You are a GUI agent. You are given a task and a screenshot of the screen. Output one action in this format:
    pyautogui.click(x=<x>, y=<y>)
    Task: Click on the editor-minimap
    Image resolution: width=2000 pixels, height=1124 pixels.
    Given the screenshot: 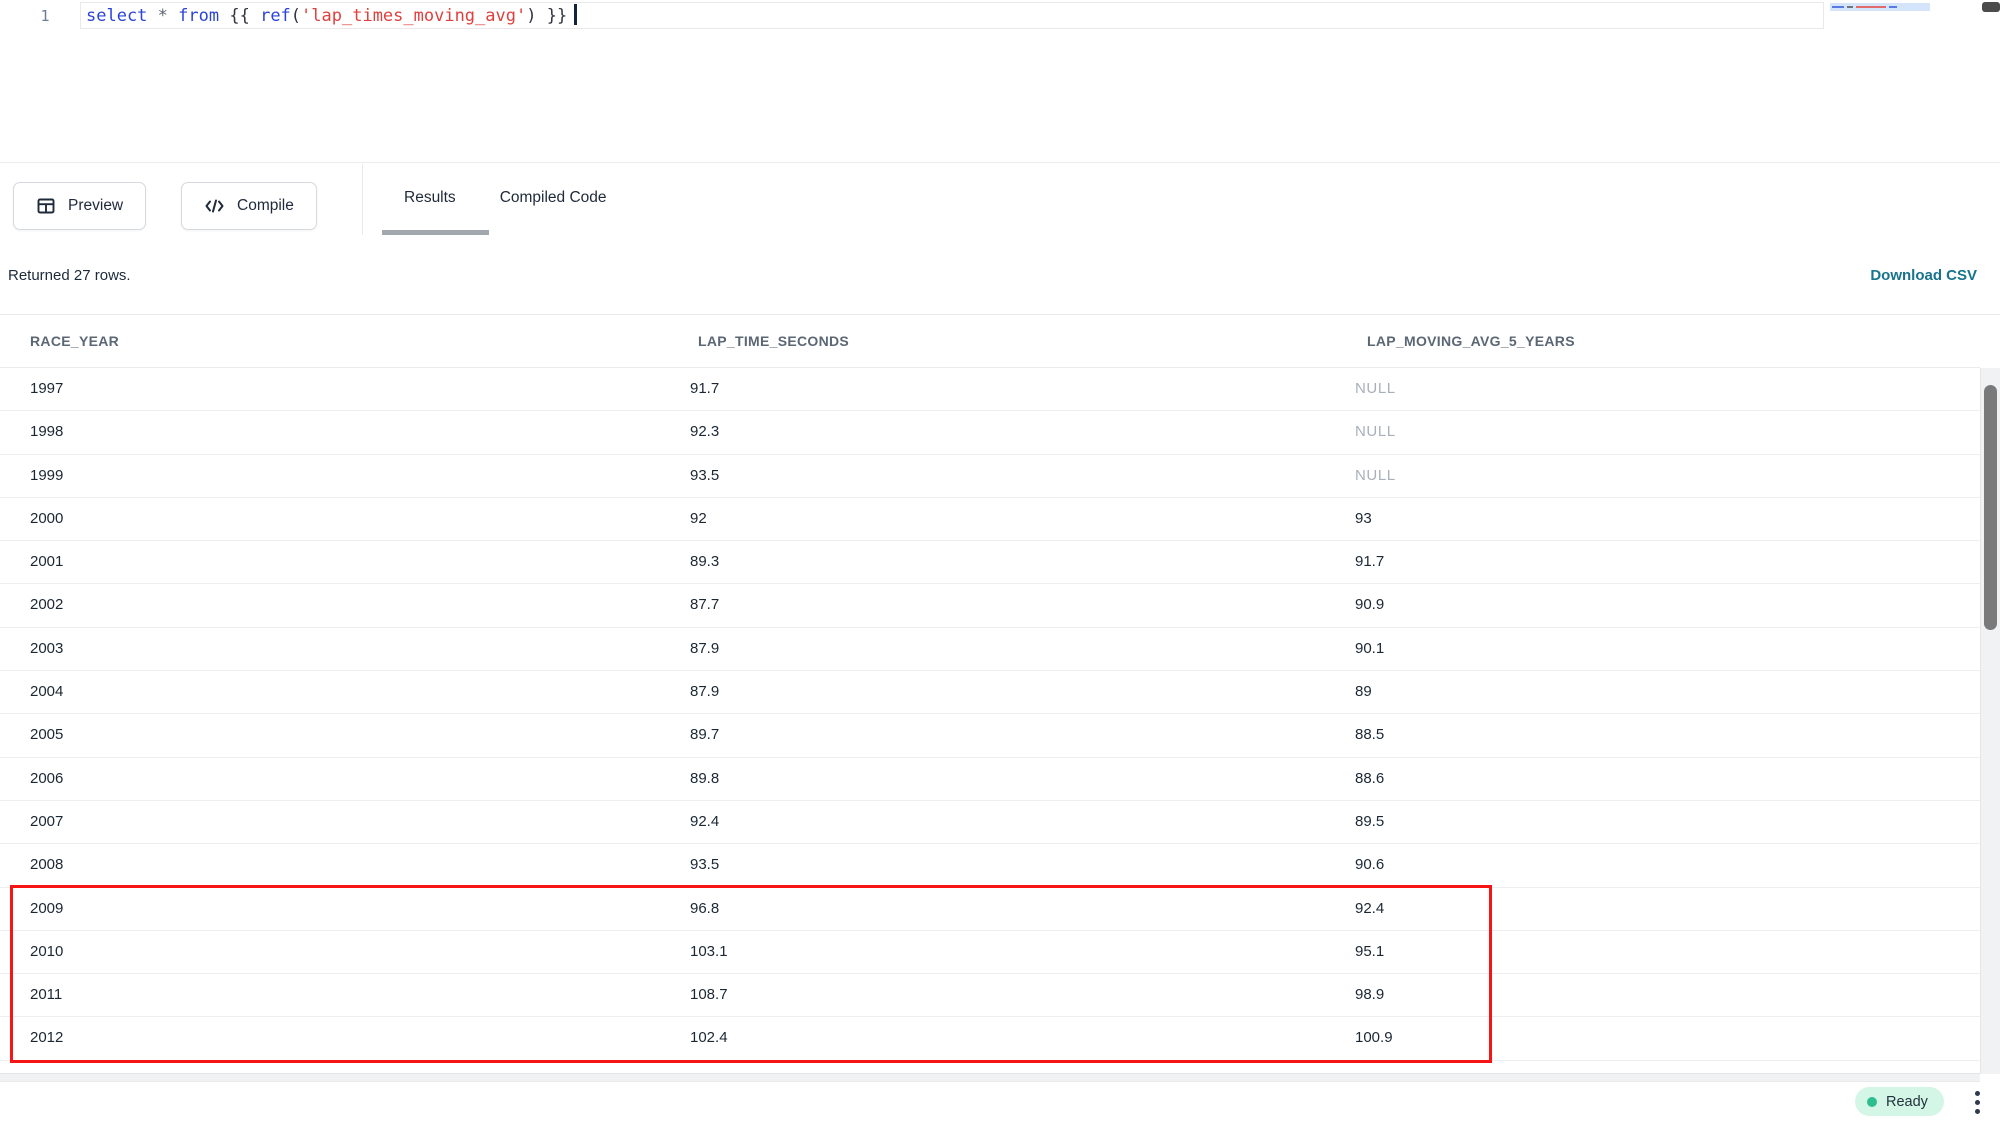 What is the action you would take?
    pyautogui.click(x=1880, y=8)
    